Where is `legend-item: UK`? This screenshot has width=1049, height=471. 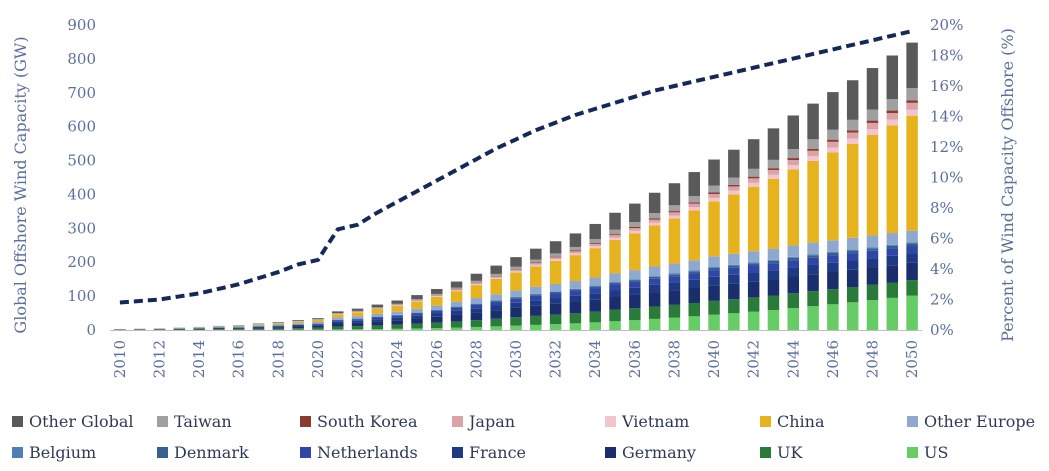
legend-item: UK is located at coordinates (781, 452).